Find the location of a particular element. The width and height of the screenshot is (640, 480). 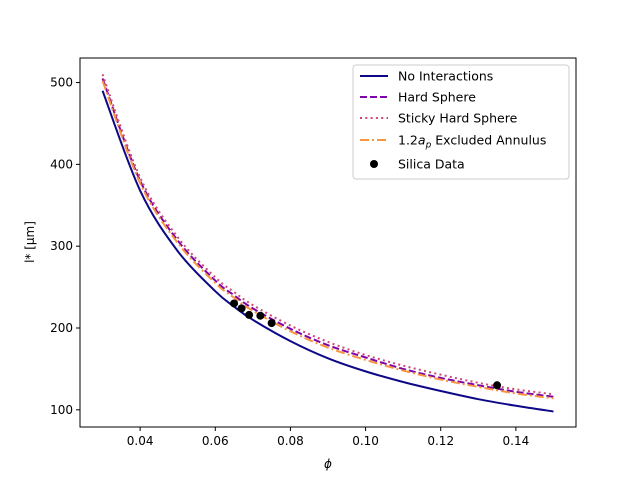

x-tick-label: 0.10 is located at coordinates (365, 441).